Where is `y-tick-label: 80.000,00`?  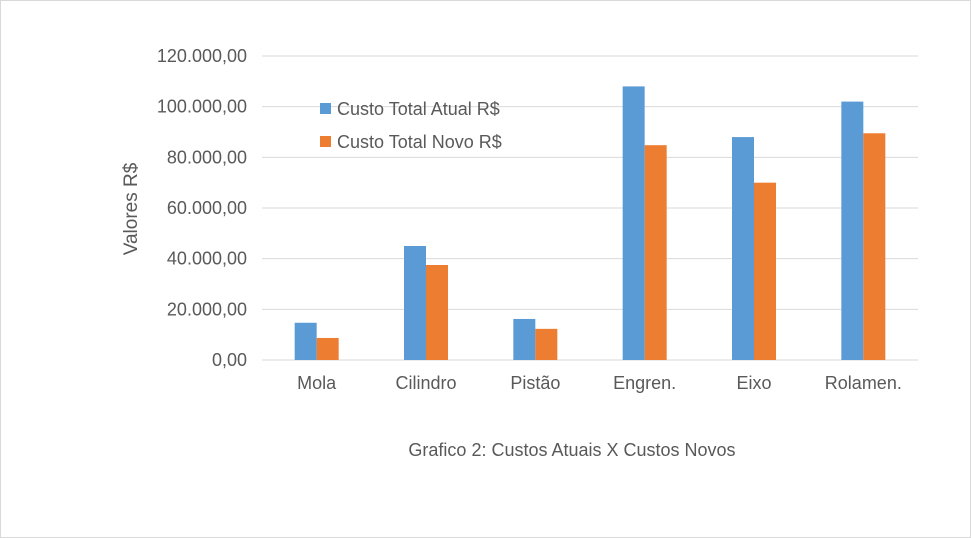 y-tick-label: 80.000,00 is located at coordinates (207, 157).